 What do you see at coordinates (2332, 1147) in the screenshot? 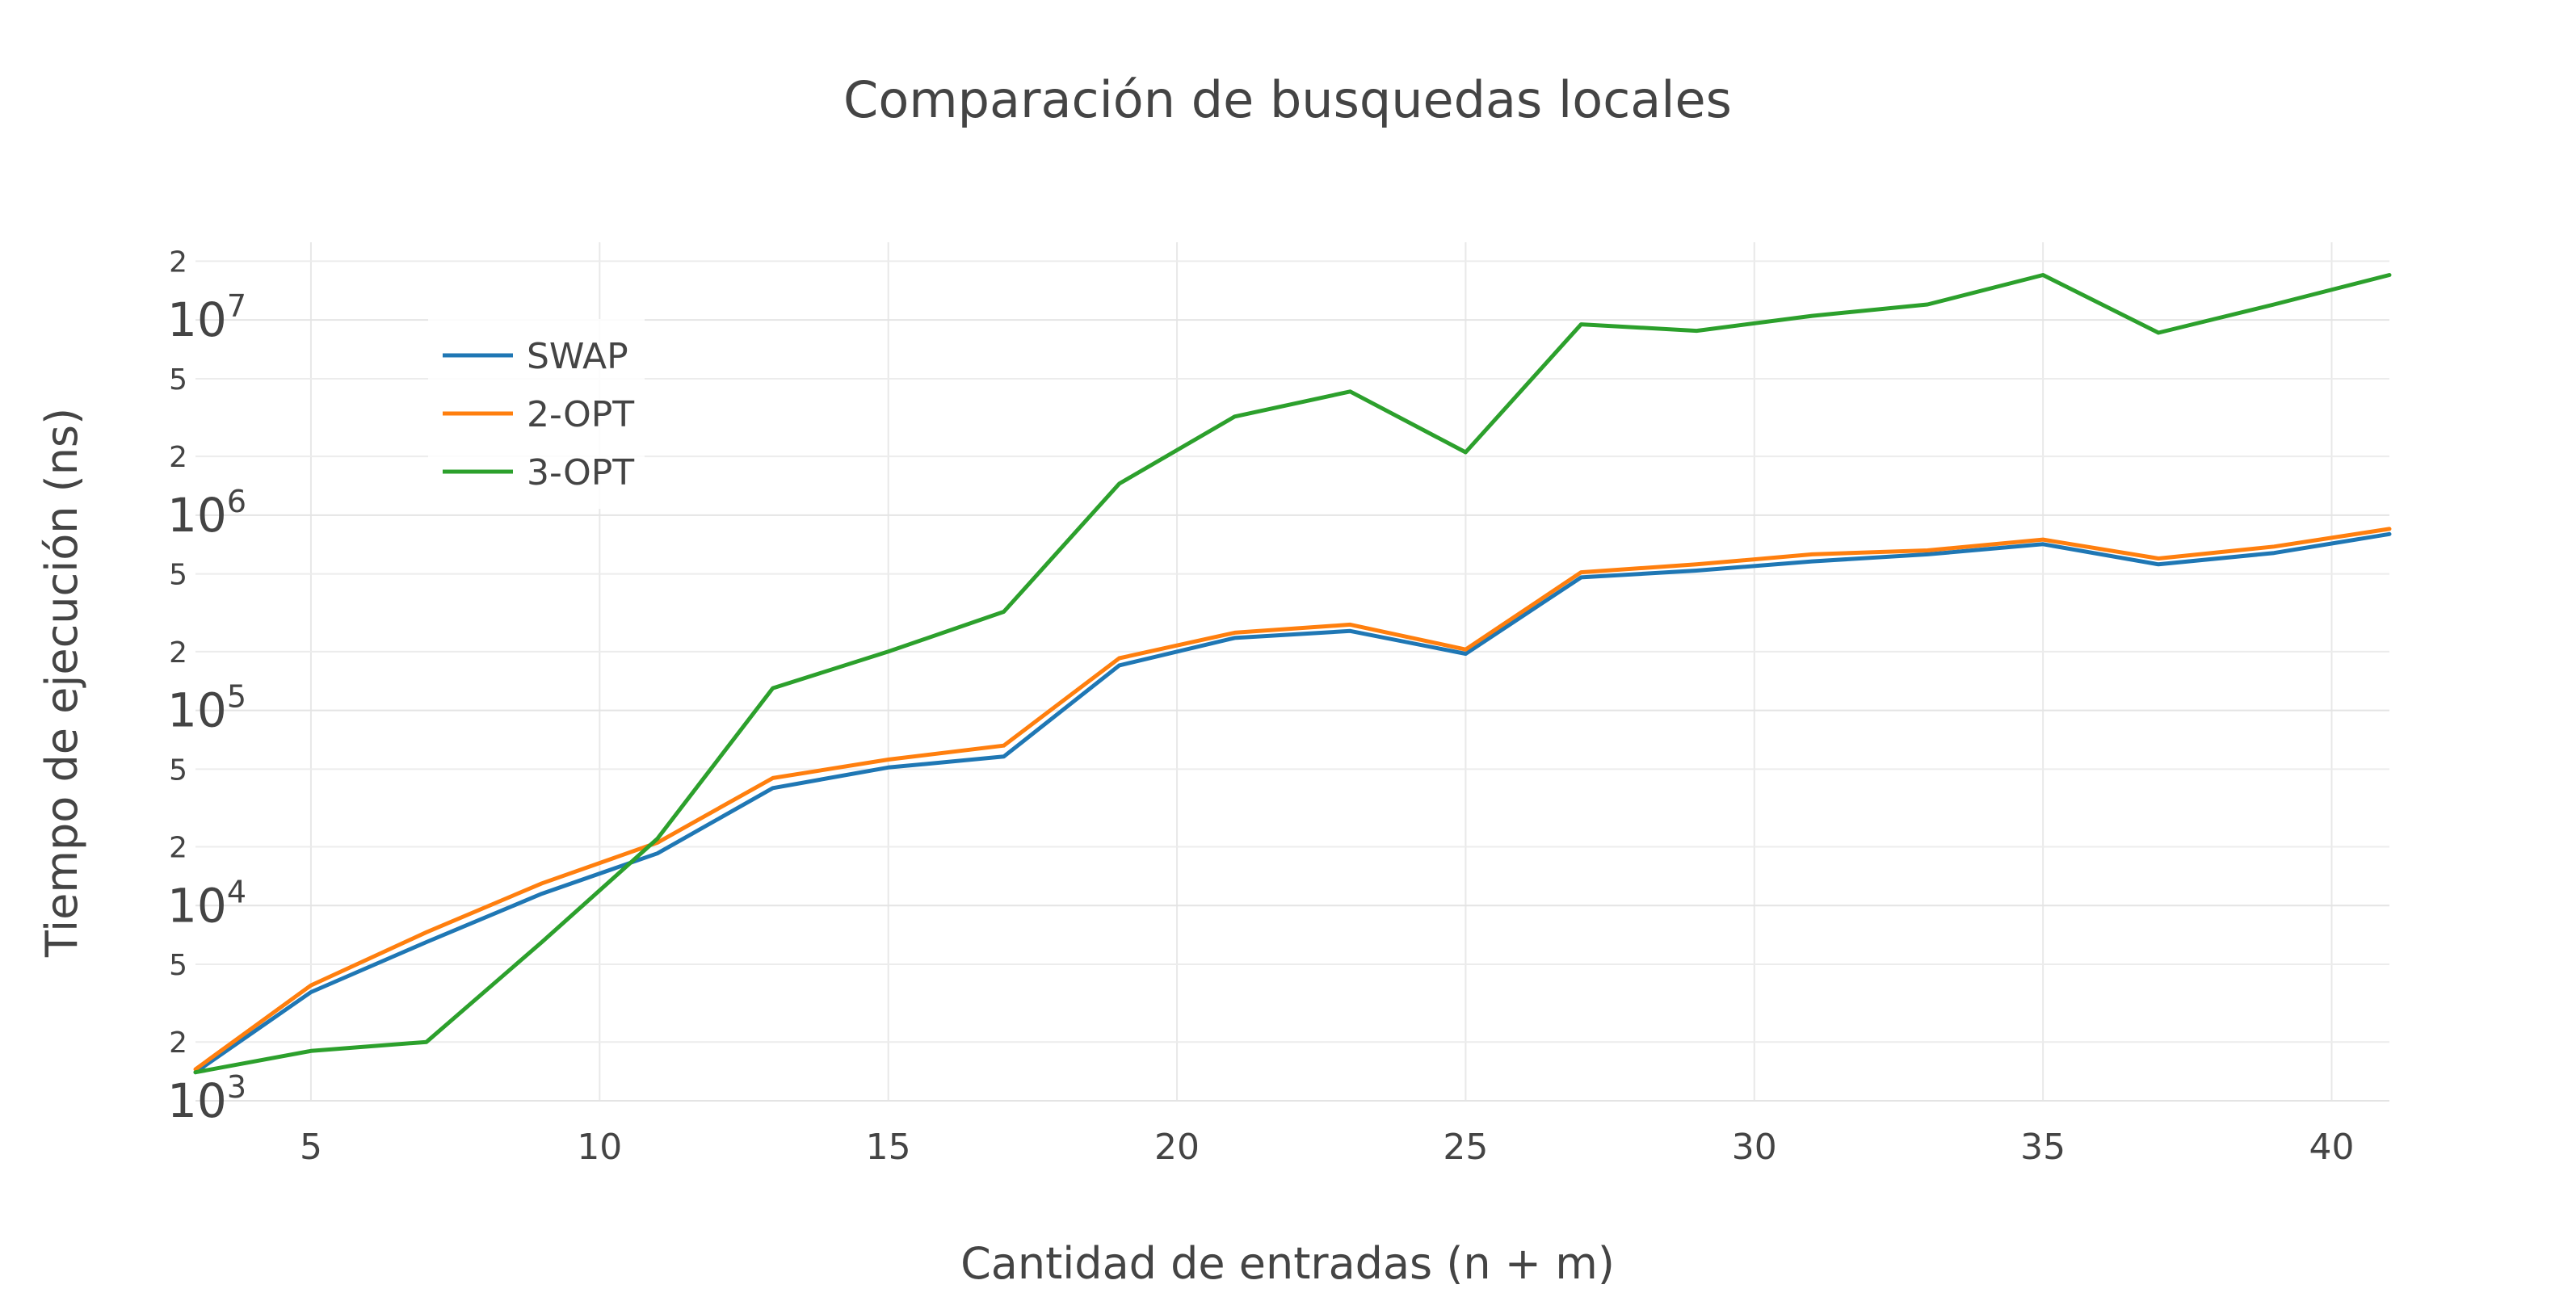
I see `x-tick-label: 40` at bounding box center [2332, 1147].